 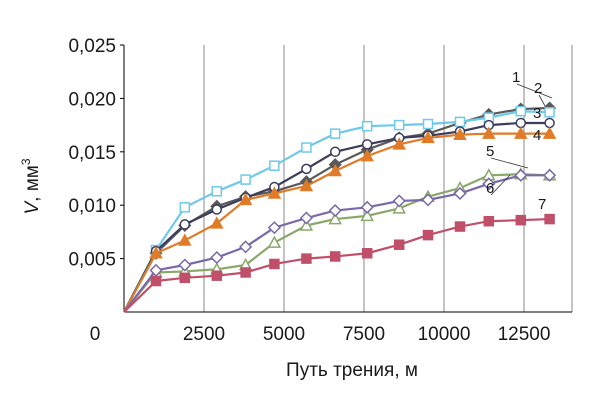 What do you see at coordinates (524, 334) in the screenshot?
I see `x-tick-label: 12500` at bounding box center [524, 334].